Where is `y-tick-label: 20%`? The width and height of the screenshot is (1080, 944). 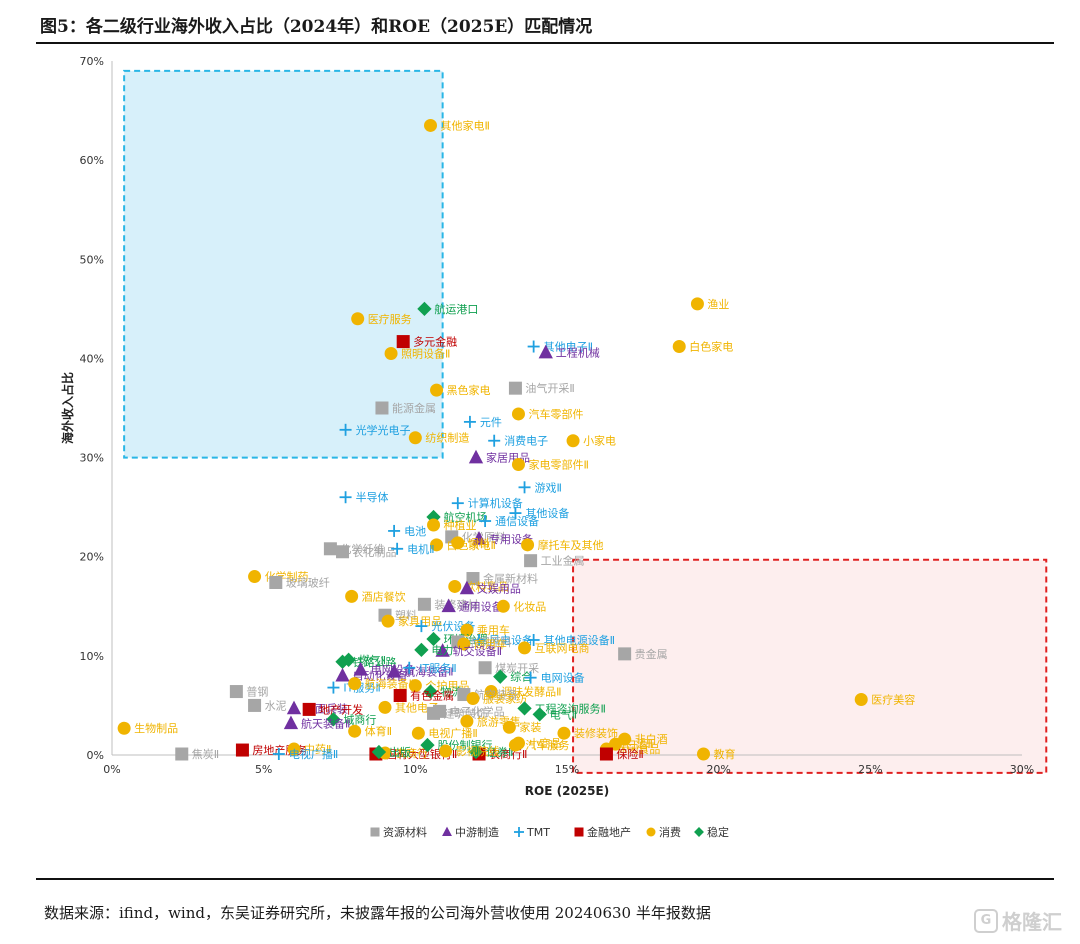
y-tick-label: 20% is located at coordinates (92, 557).